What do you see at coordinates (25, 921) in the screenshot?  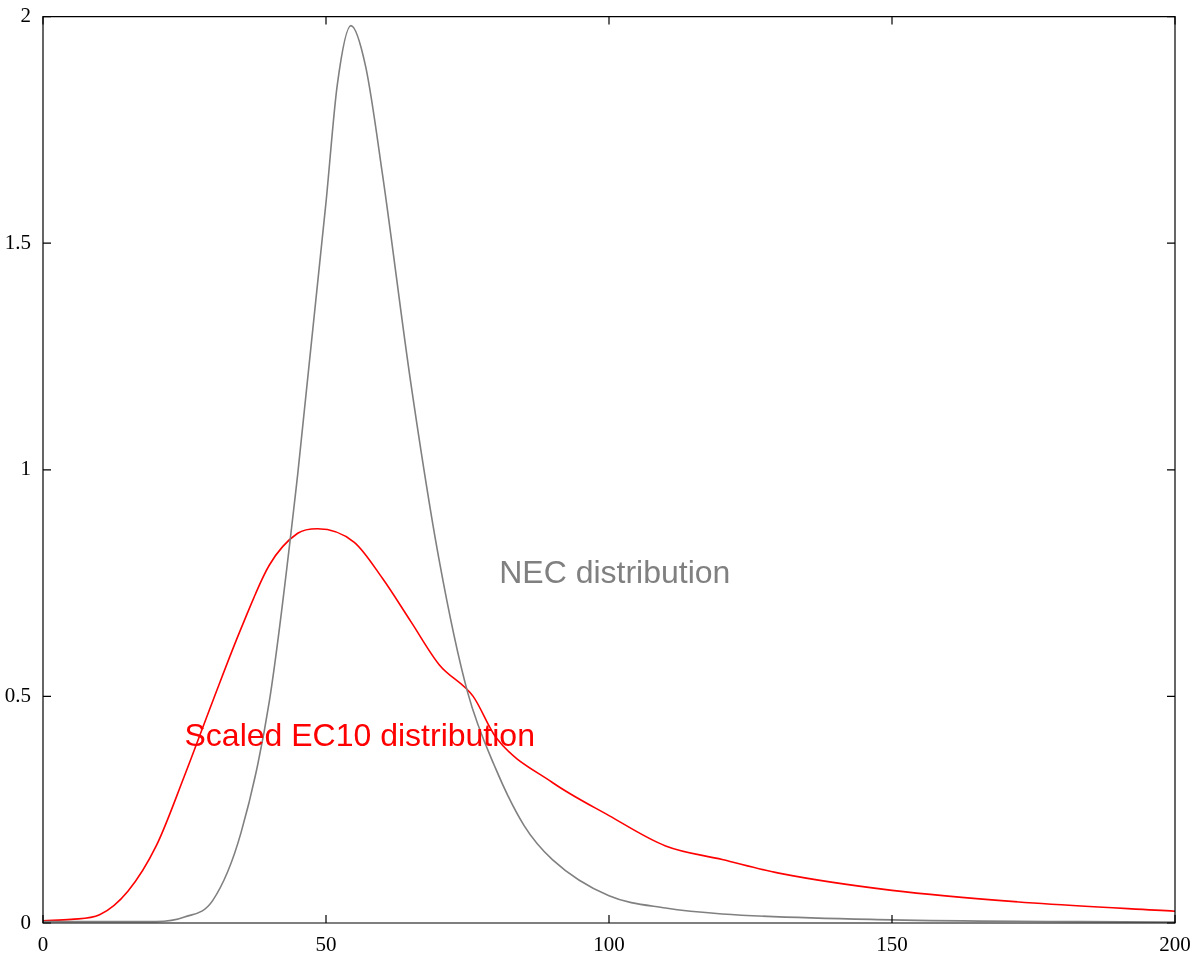 I see `y-tick-label: 0` at bounding box center [25, 921].